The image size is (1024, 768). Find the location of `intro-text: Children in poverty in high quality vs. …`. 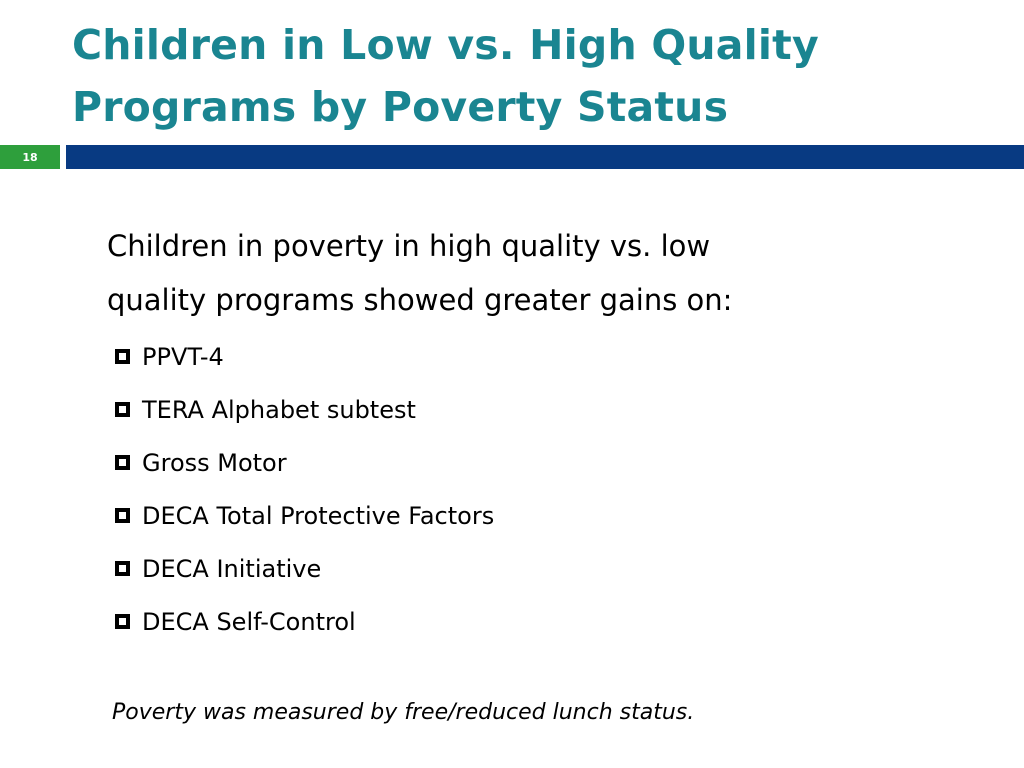

intro-text: Children in poverty in high quality vs. … is located at coordinates (420, 273).